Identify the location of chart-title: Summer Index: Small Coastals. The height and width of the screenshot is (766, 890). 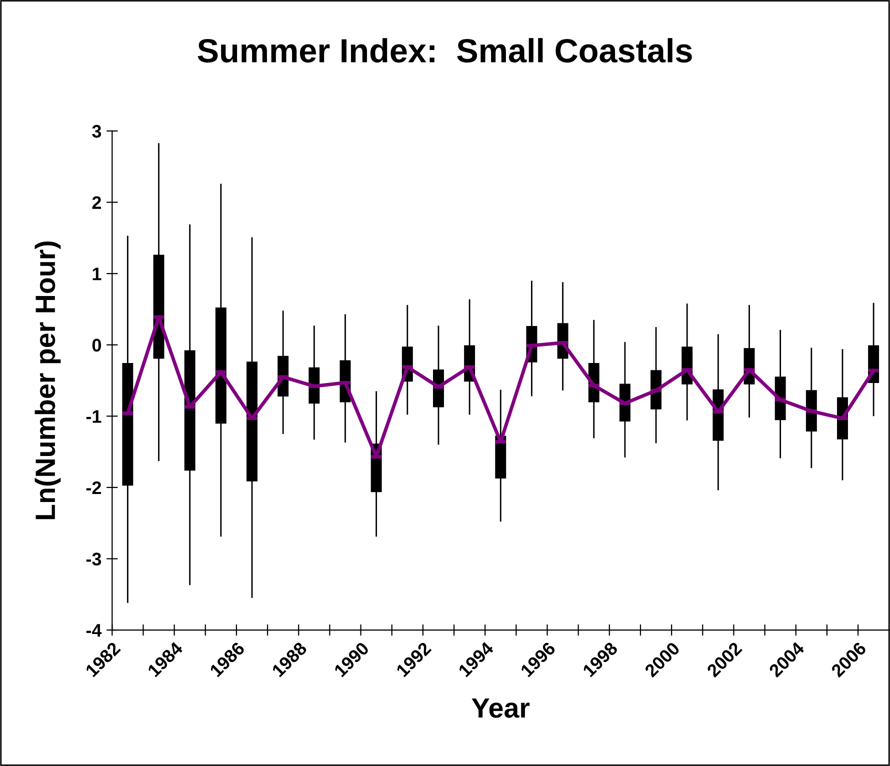
(445, 50).